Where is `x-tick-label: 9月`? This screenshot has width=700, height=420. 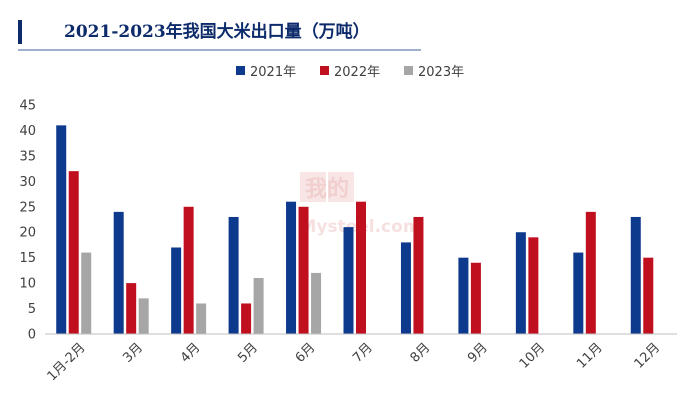
x-tick-label: 9月 is located at coordinates (478, 353).